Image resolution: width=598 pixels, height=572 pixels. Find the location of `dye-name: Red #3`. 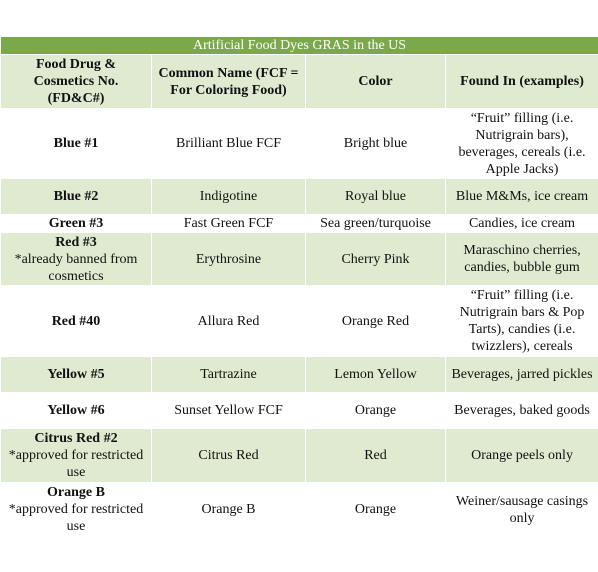

dye-name: Red #3 is located at coordinates (76, 242).